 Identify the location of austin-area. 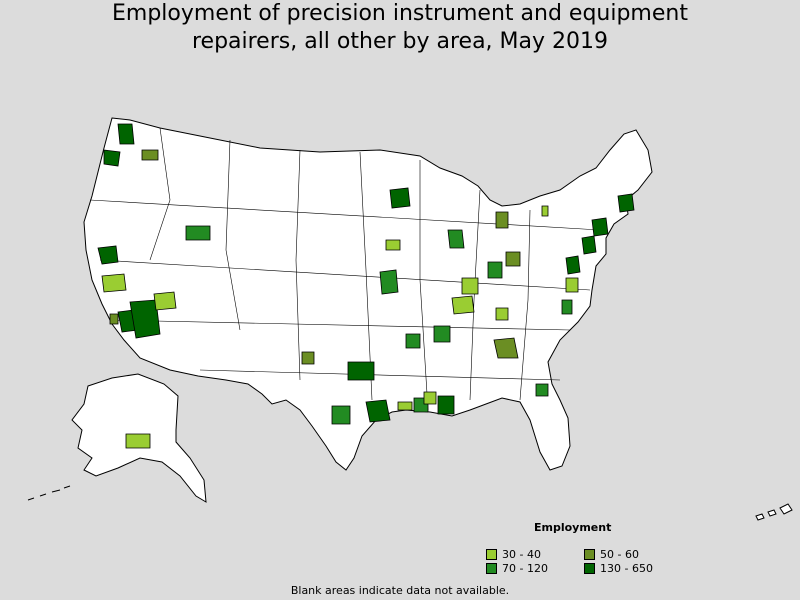
(341, 415).